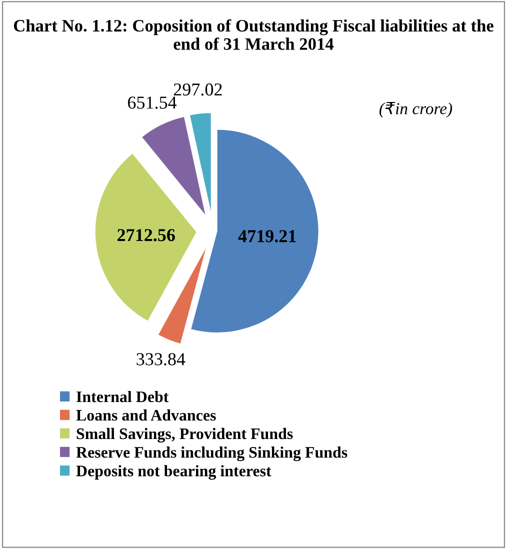 Image resolution: width=507 pixels, height=549 pixels. Describe the element at coordinates (152, 102) in the screenshot. I see `data-label: 651.54` at that location.